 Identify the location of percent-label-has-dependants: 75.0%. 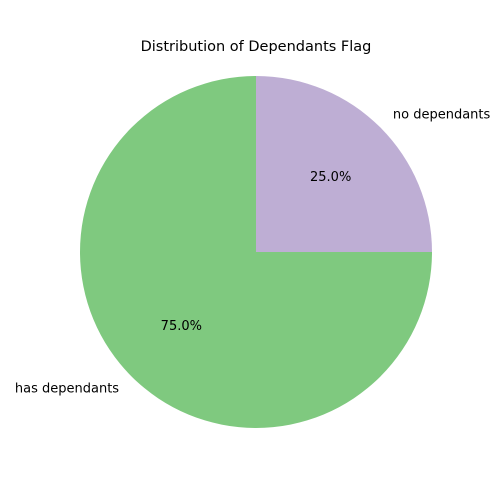
(181, 326).